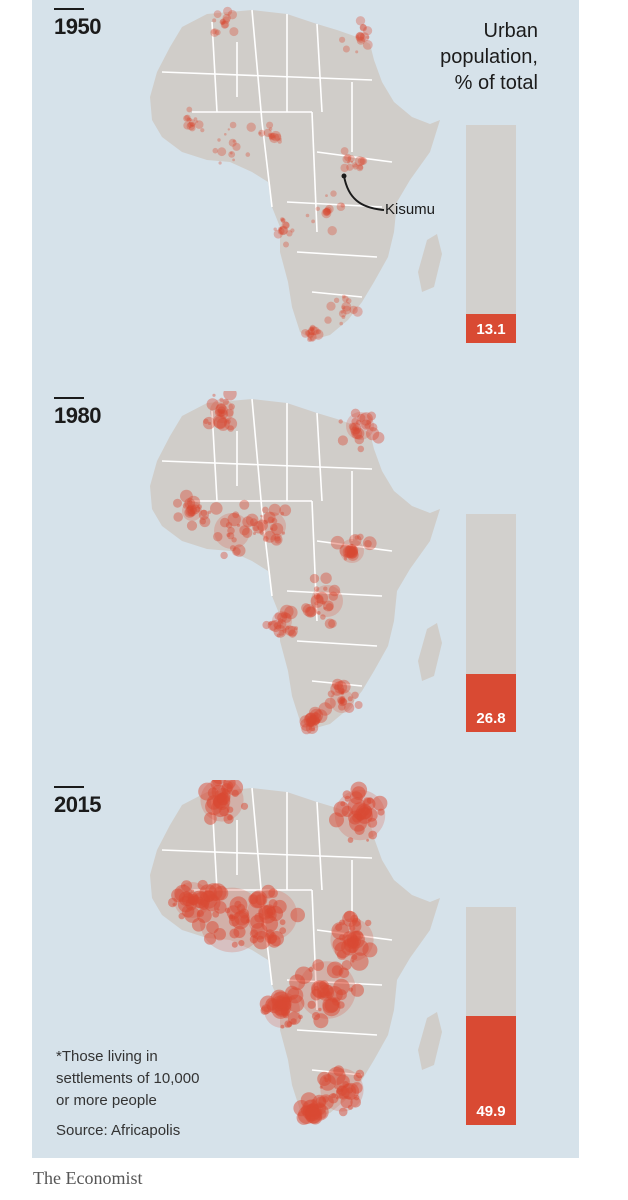 This screenshot has width=628, height=1200. I want to click on madagascar, so click(430, 1041).